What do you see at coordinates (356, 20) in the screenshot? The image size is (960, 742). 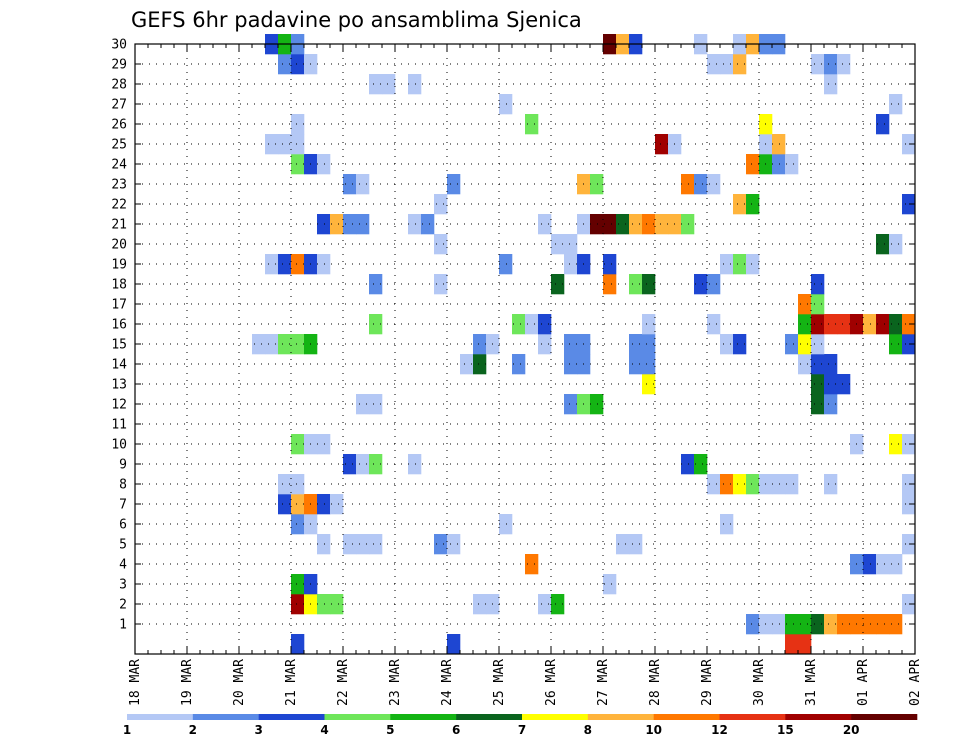 I see `chart-title: GEFS 6hr padavine po ansamblima Sjenica` at bounding box center [356, 20].